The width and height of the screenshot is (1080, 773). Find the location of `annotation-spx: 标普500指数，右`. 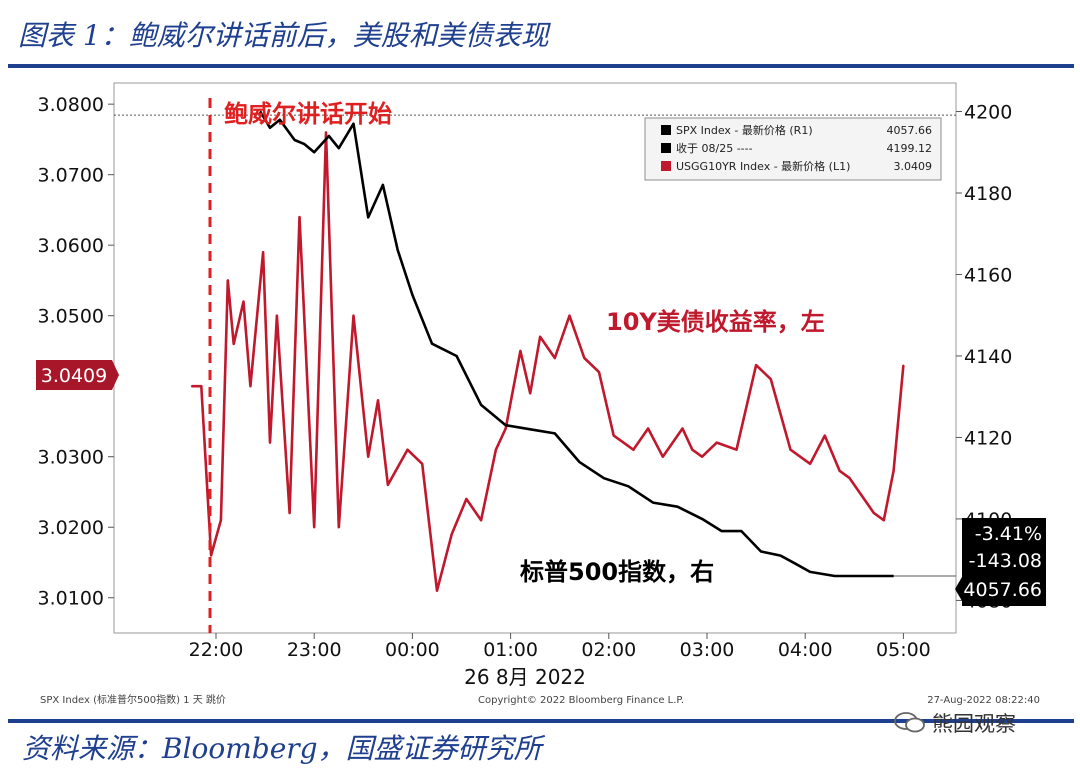

annotation-spx: 标普500指数，右 is located at coordinates (617, 572).